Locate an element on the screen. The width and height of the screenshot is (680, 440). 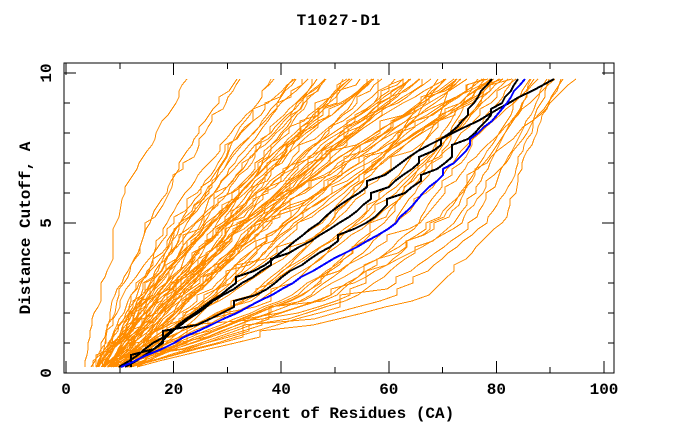
x-tick-label: 0 is located at coordinates (66, 390).